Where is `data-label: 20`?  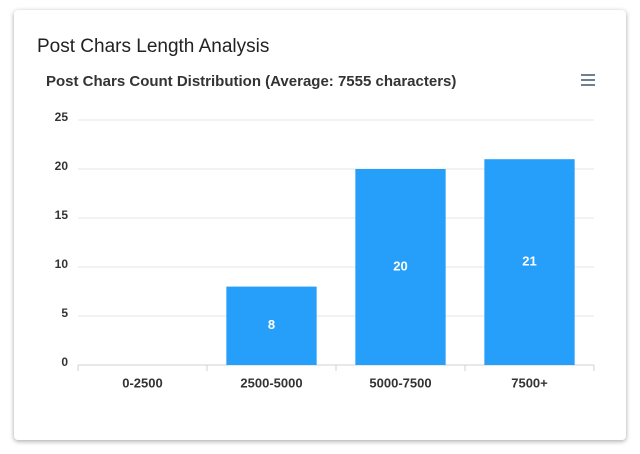 data-label: 20 is located at coordinates (400, 265).